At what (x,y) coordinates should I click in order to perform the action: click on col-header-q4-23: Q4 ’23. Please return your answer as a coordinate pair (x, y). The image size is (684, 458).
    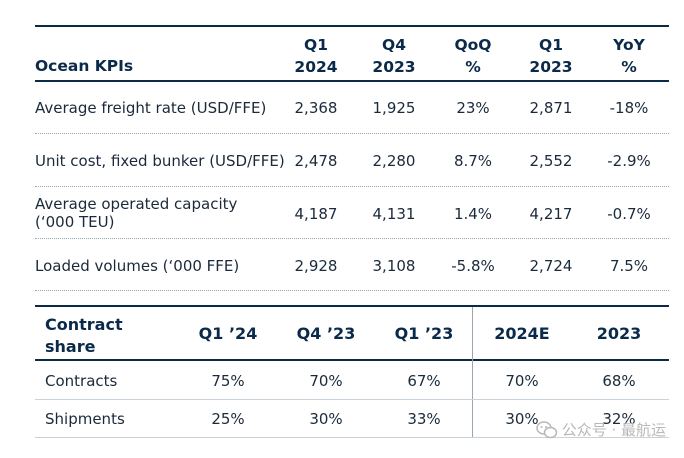
    Looking at the image, I should click on (326, 333).